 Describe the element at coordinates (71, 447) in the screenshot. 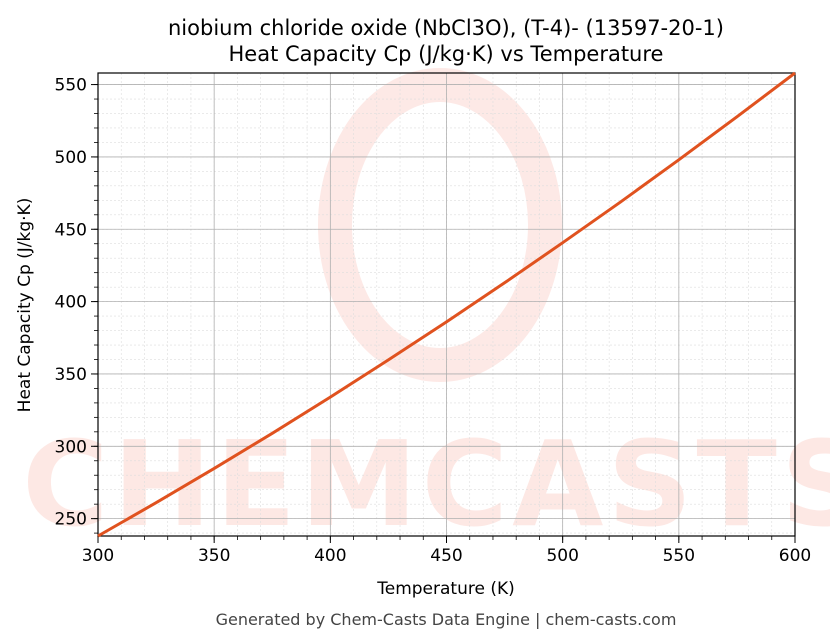

I see `y-tick-label: 300` at that location.